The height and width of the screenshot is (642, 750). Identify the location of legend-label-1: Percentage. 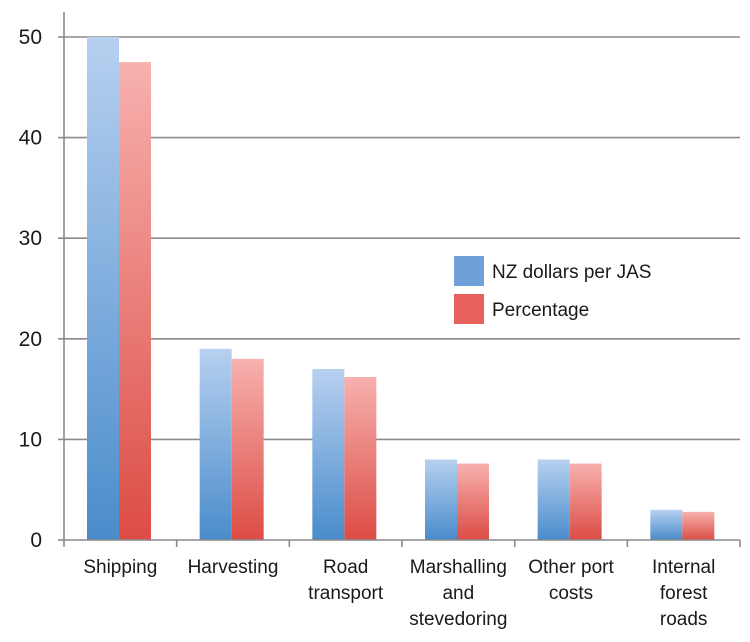
(540, 310).